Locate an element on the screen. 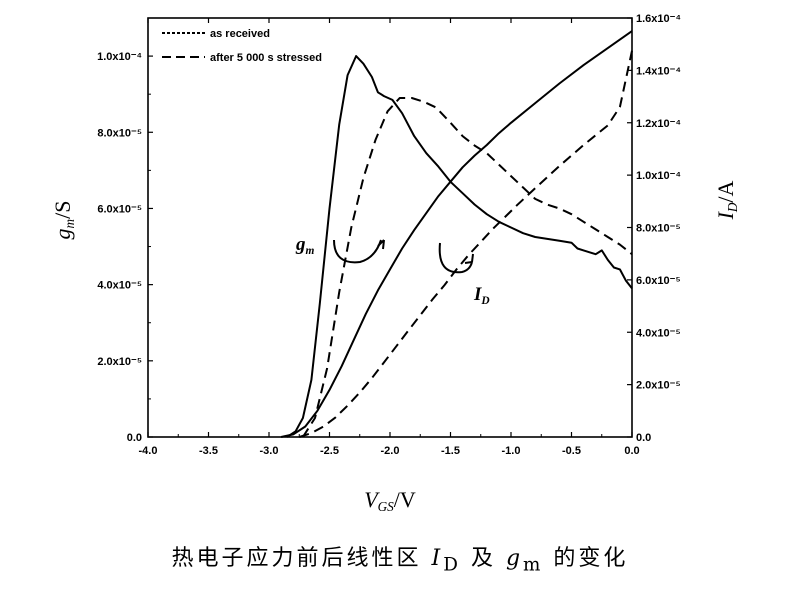 This screenshot has height=600, width=800. gm-arrow-head is located at coordinates (381, 244).